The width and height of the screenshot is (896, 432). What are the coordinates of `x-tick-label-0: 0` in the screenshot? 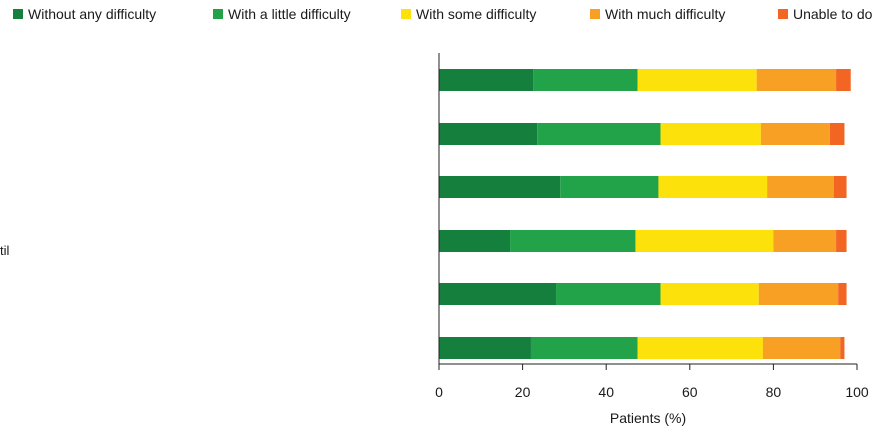 It's located at (439, 392).